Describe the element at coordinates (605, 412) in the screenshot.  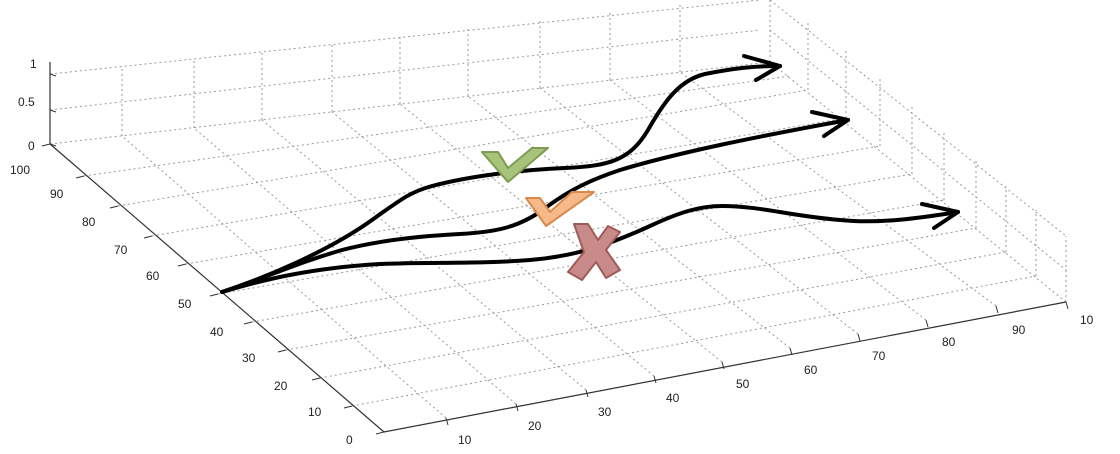
I see `x-tick-label: 30` at that location.